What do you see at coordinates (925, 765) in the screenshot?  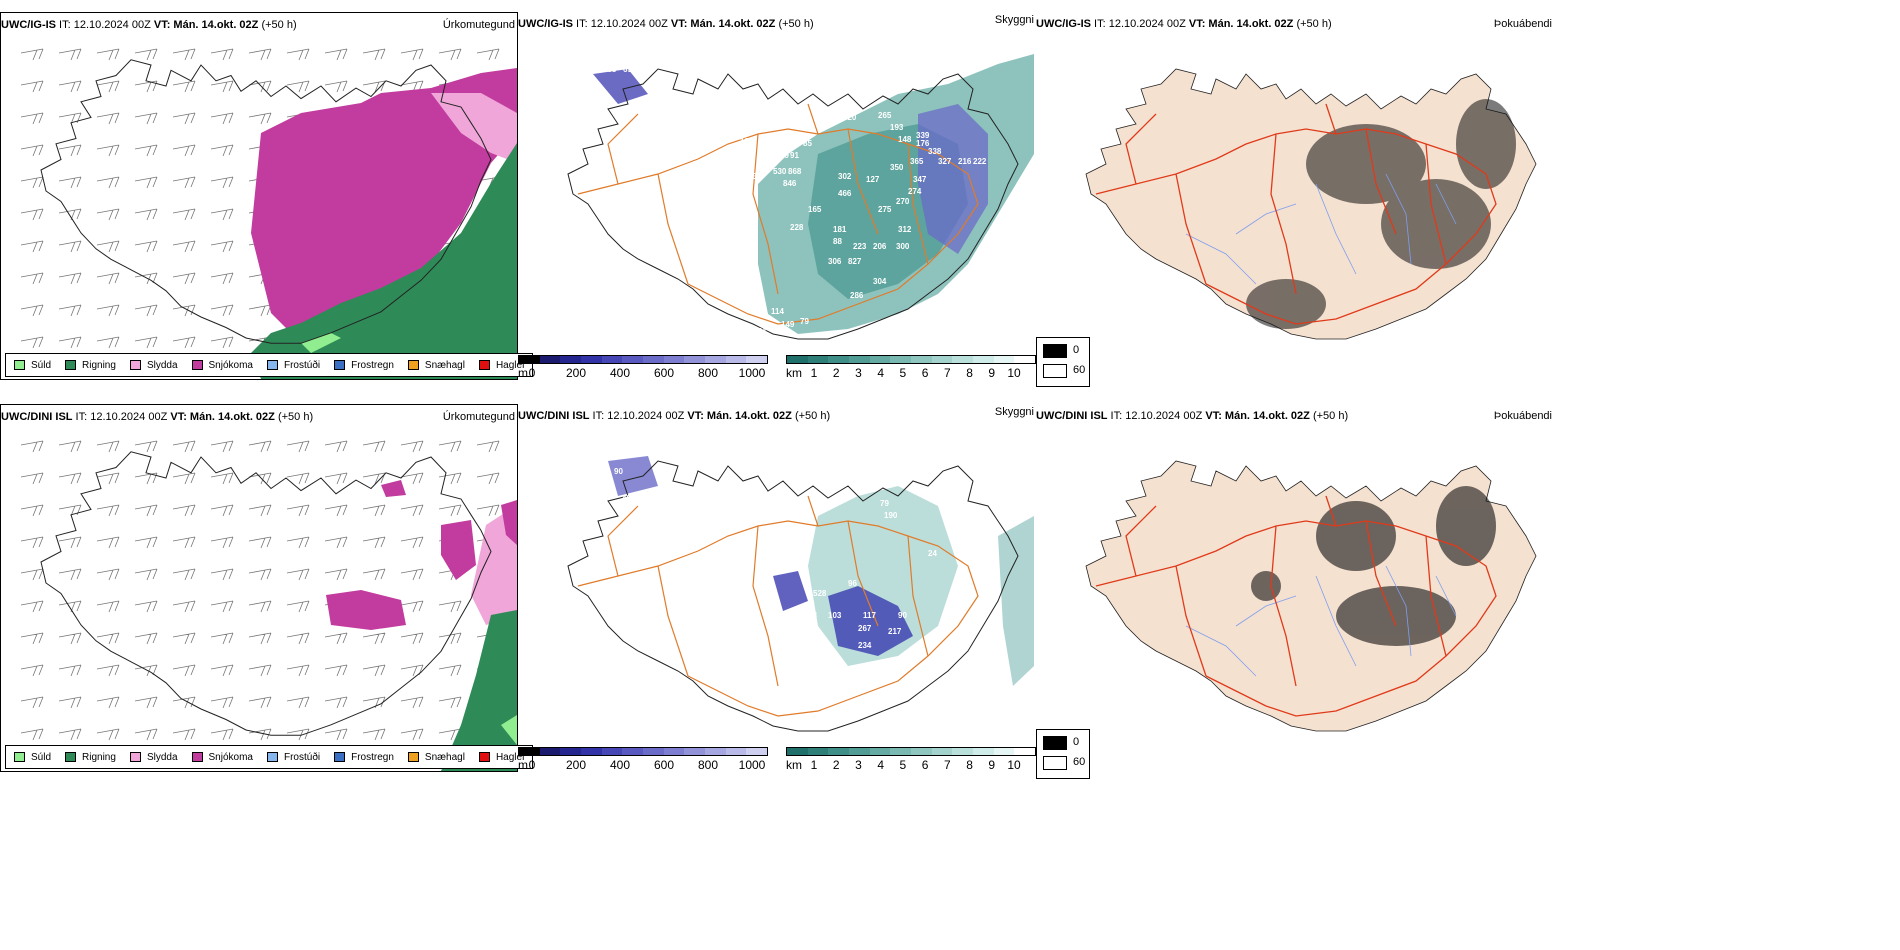 I see `colorbar-tick-label: 6` at bounding box center [925, 765].